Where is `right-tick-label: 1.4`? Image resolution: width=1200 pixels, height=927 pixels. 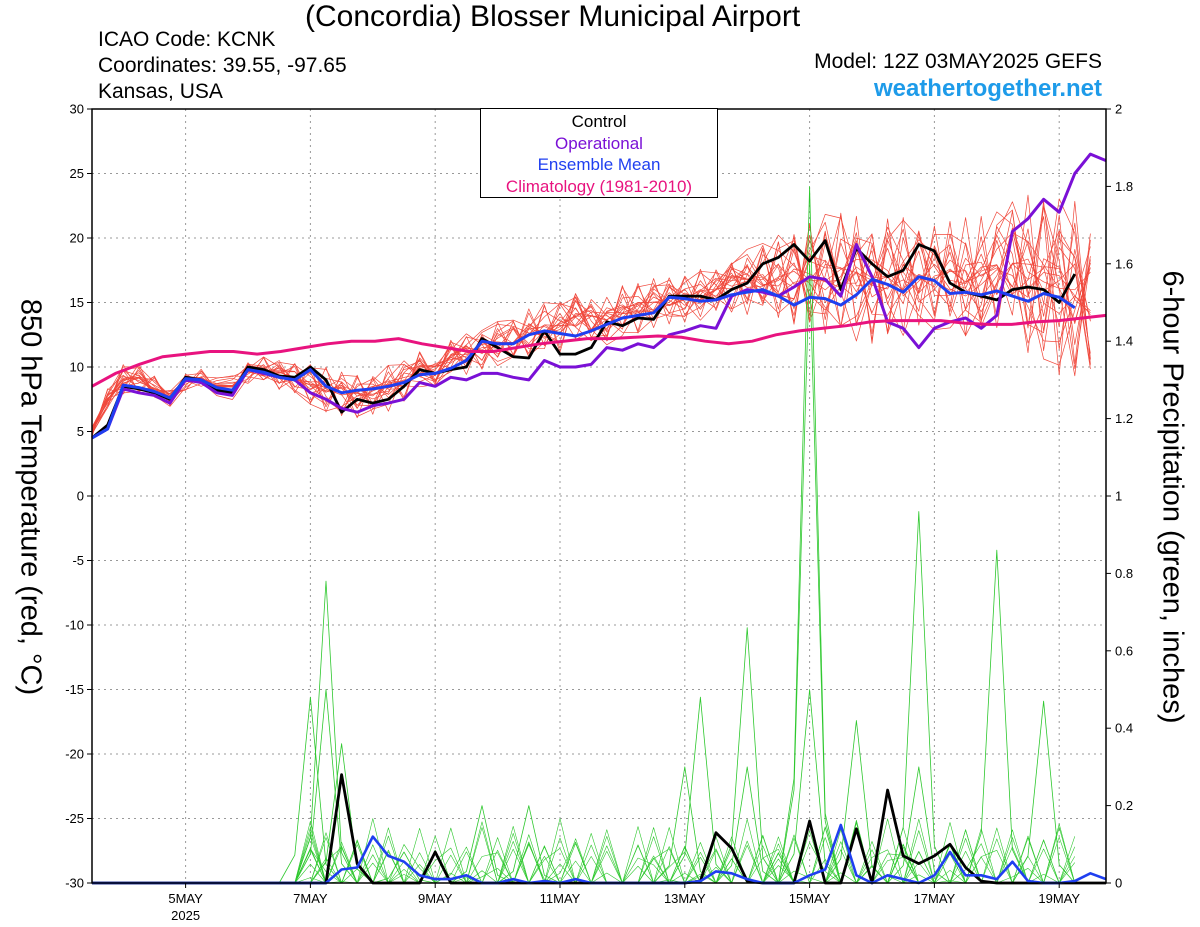
right-tick-label: 1.4 is located at coordinates (1124, 341).